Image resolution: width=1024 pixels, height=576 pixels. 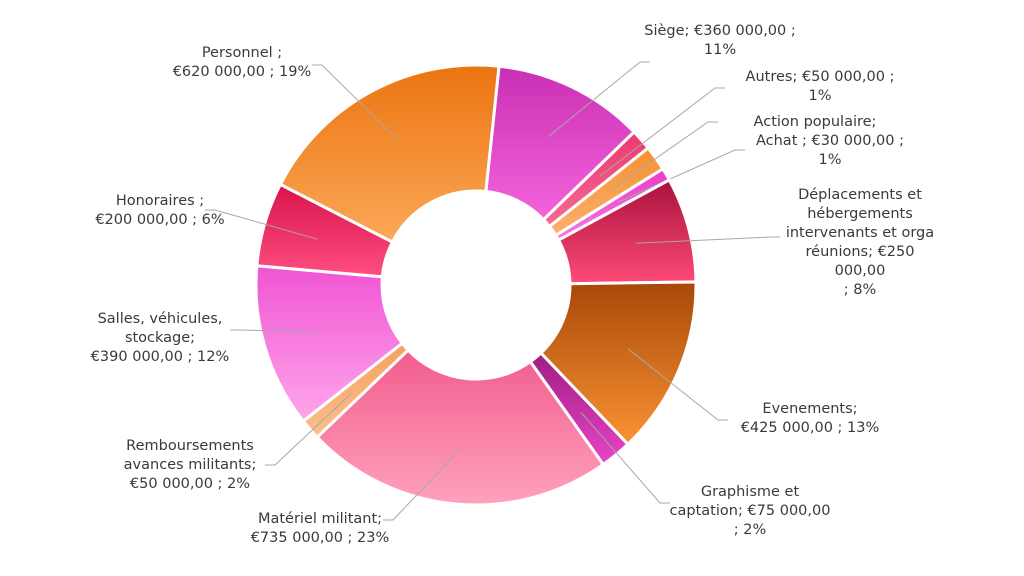 What do you see at coordinates (815, 122) in the screenshot?
I see `data-label: Action populaire;` at bounding box center [815, 122].